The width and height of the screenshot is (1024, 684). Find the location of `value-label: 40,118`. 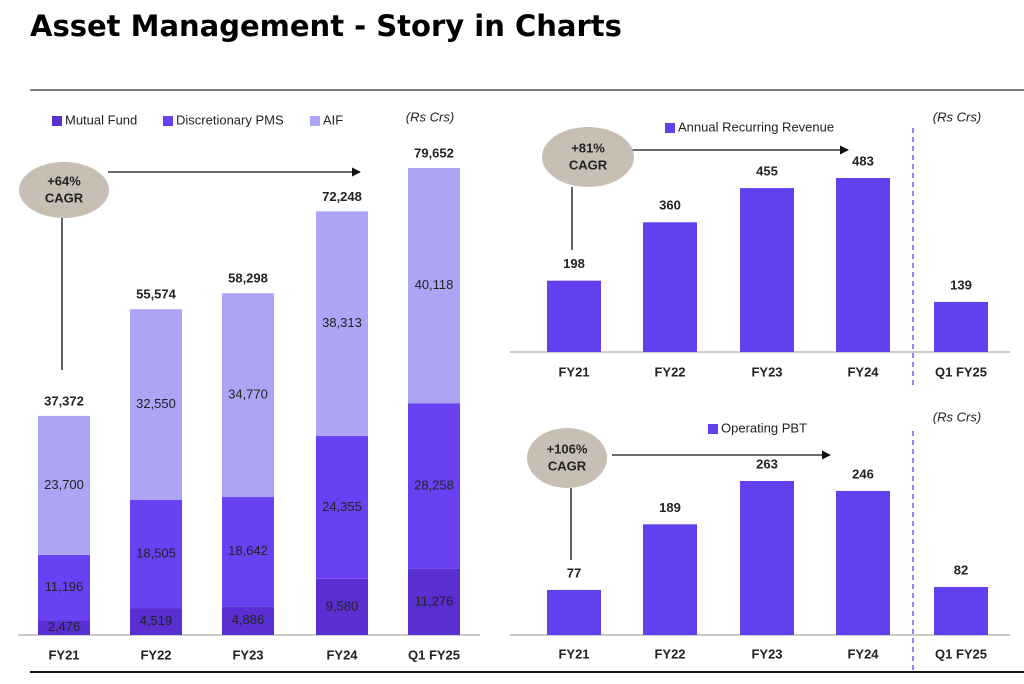

value-label: 40,118 is located at coordinates (434, 284).